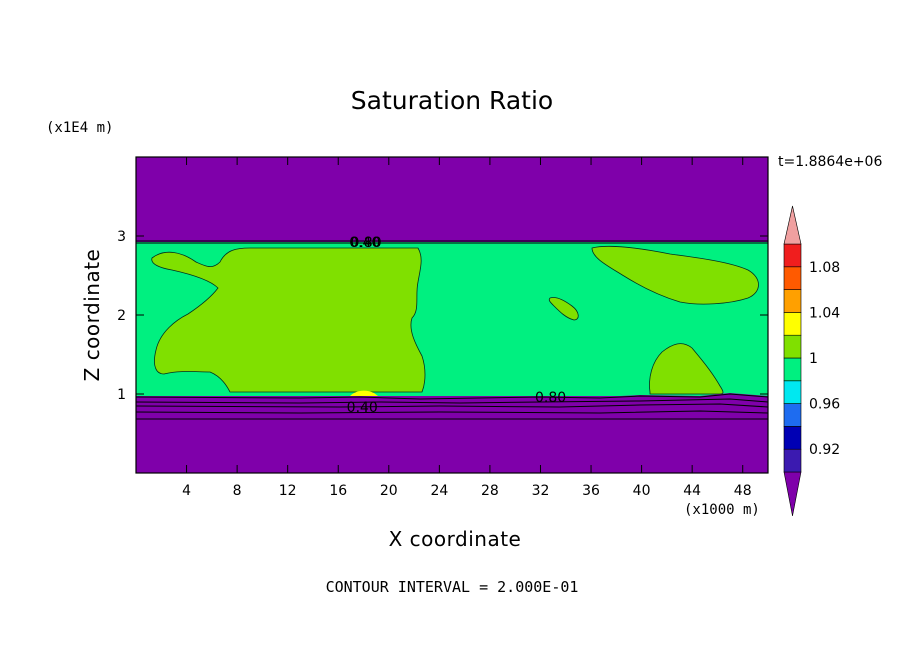  Describe the element at coordinates (121, 237) in the screenshot. I see `y-tick-label: 3` at that location.